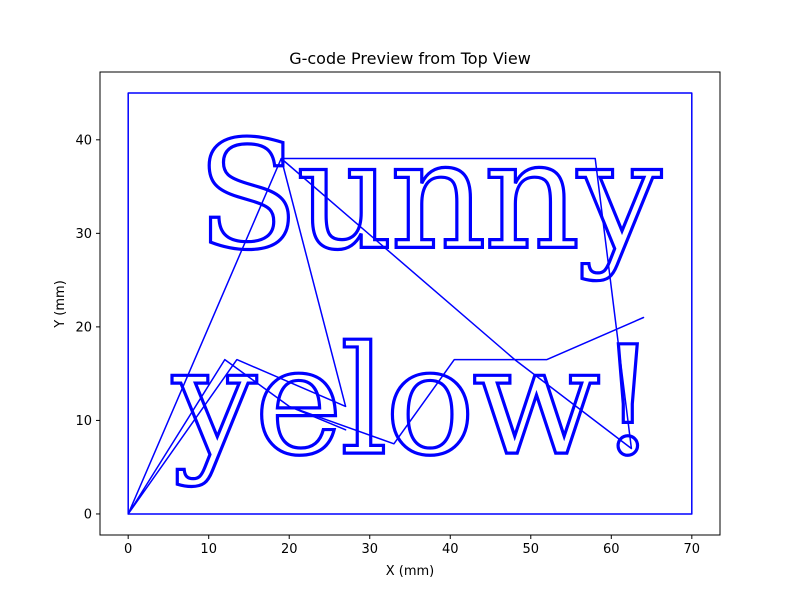 Image resolution: width=800 pixels, height=600 pixels. I want to click on x-tick-label: 30, so click(369, 549).